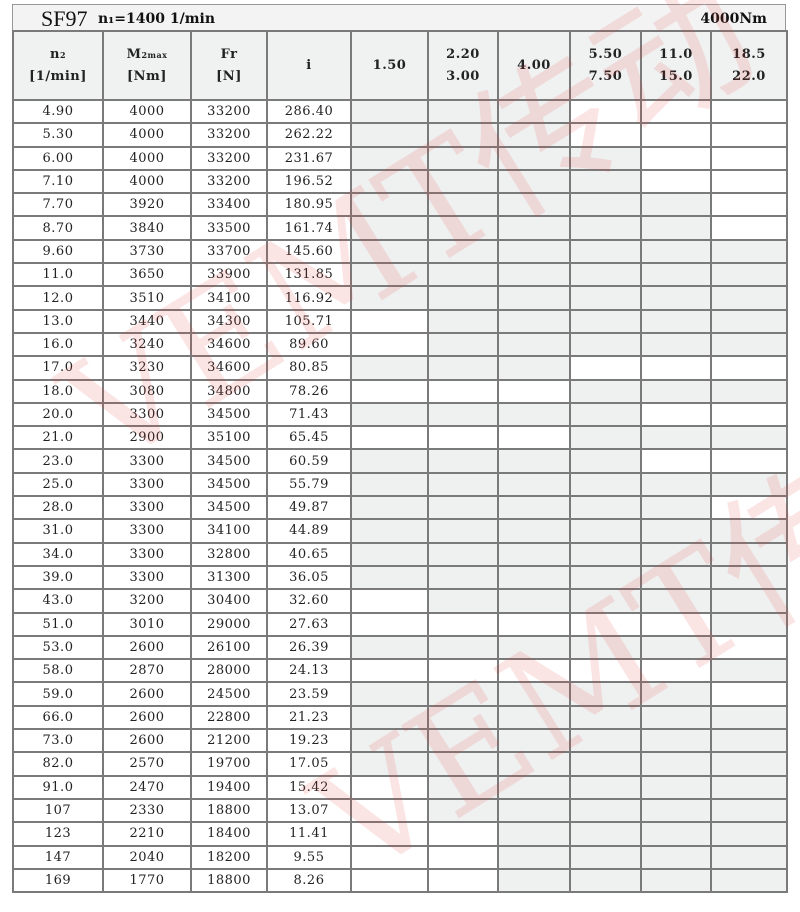 The height and width of the screenshot is (912, 800). I want to click on ratio-cell: 55.79, so click(309, 484).